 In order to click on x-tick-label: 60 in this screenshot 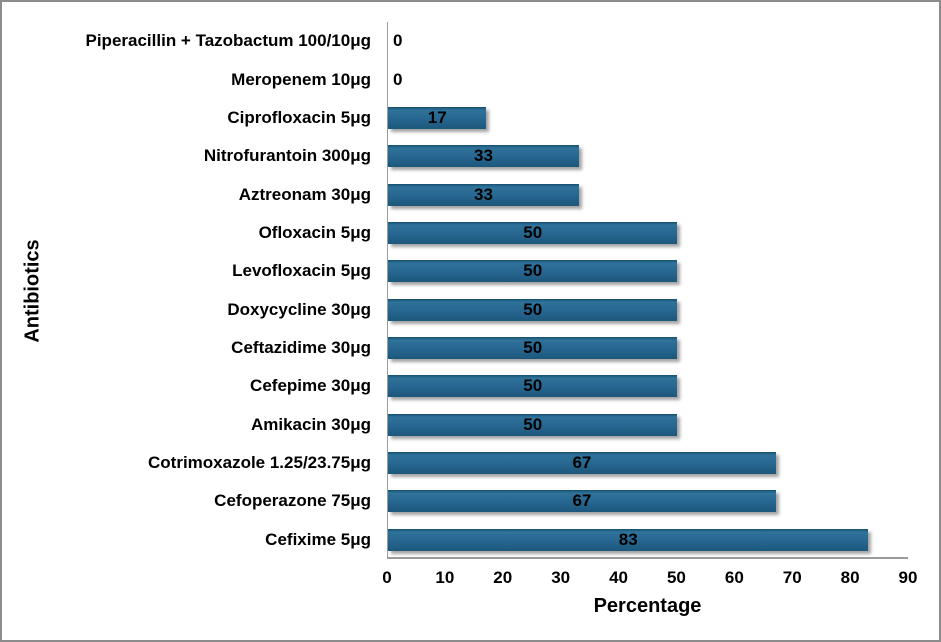, I will do `click(734, 577)`.